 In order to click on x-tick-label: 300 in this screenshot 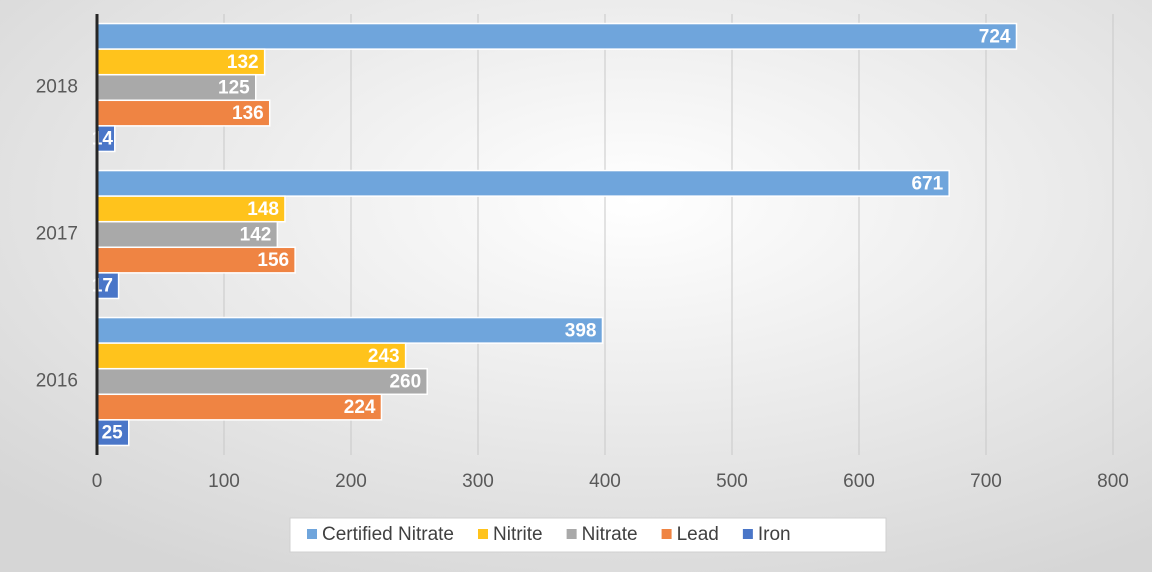, I will do `click(478, 481)`.